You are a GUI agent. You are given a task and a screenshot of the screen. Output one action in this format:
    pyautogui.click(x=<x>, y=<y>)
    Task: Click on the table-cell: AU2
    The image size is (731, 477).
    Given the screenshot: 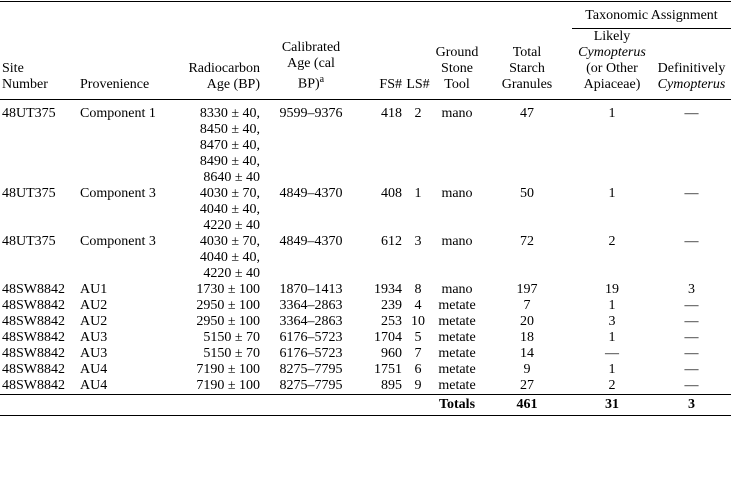 What is the action you would take?
    pyautogui.click(x=94, y=305)
    